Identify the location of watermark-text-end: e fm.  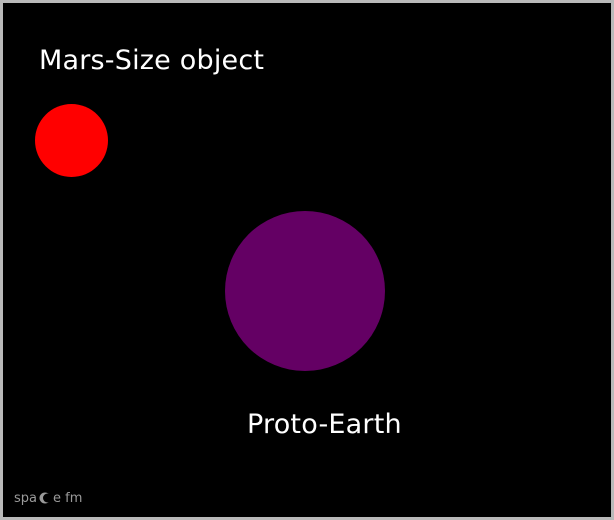
(68, 498).